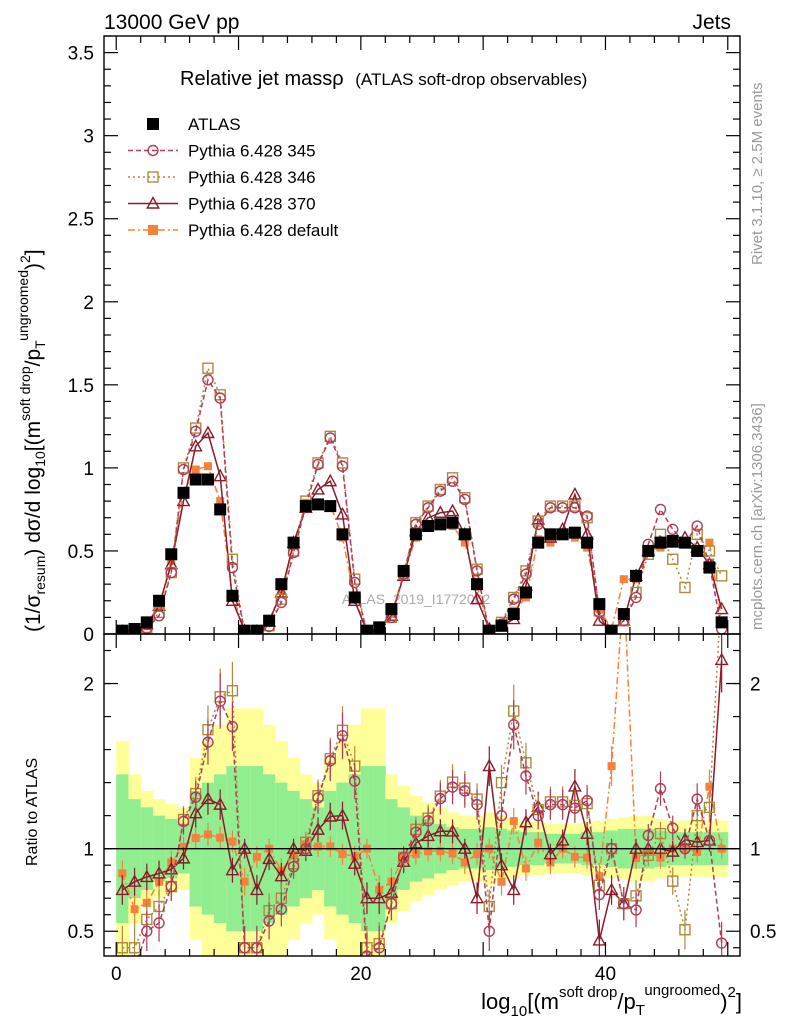  Describe the element at coordinates (81, 54) in the screenshot. I see `y-tick-label-main: 3.5` at that location.